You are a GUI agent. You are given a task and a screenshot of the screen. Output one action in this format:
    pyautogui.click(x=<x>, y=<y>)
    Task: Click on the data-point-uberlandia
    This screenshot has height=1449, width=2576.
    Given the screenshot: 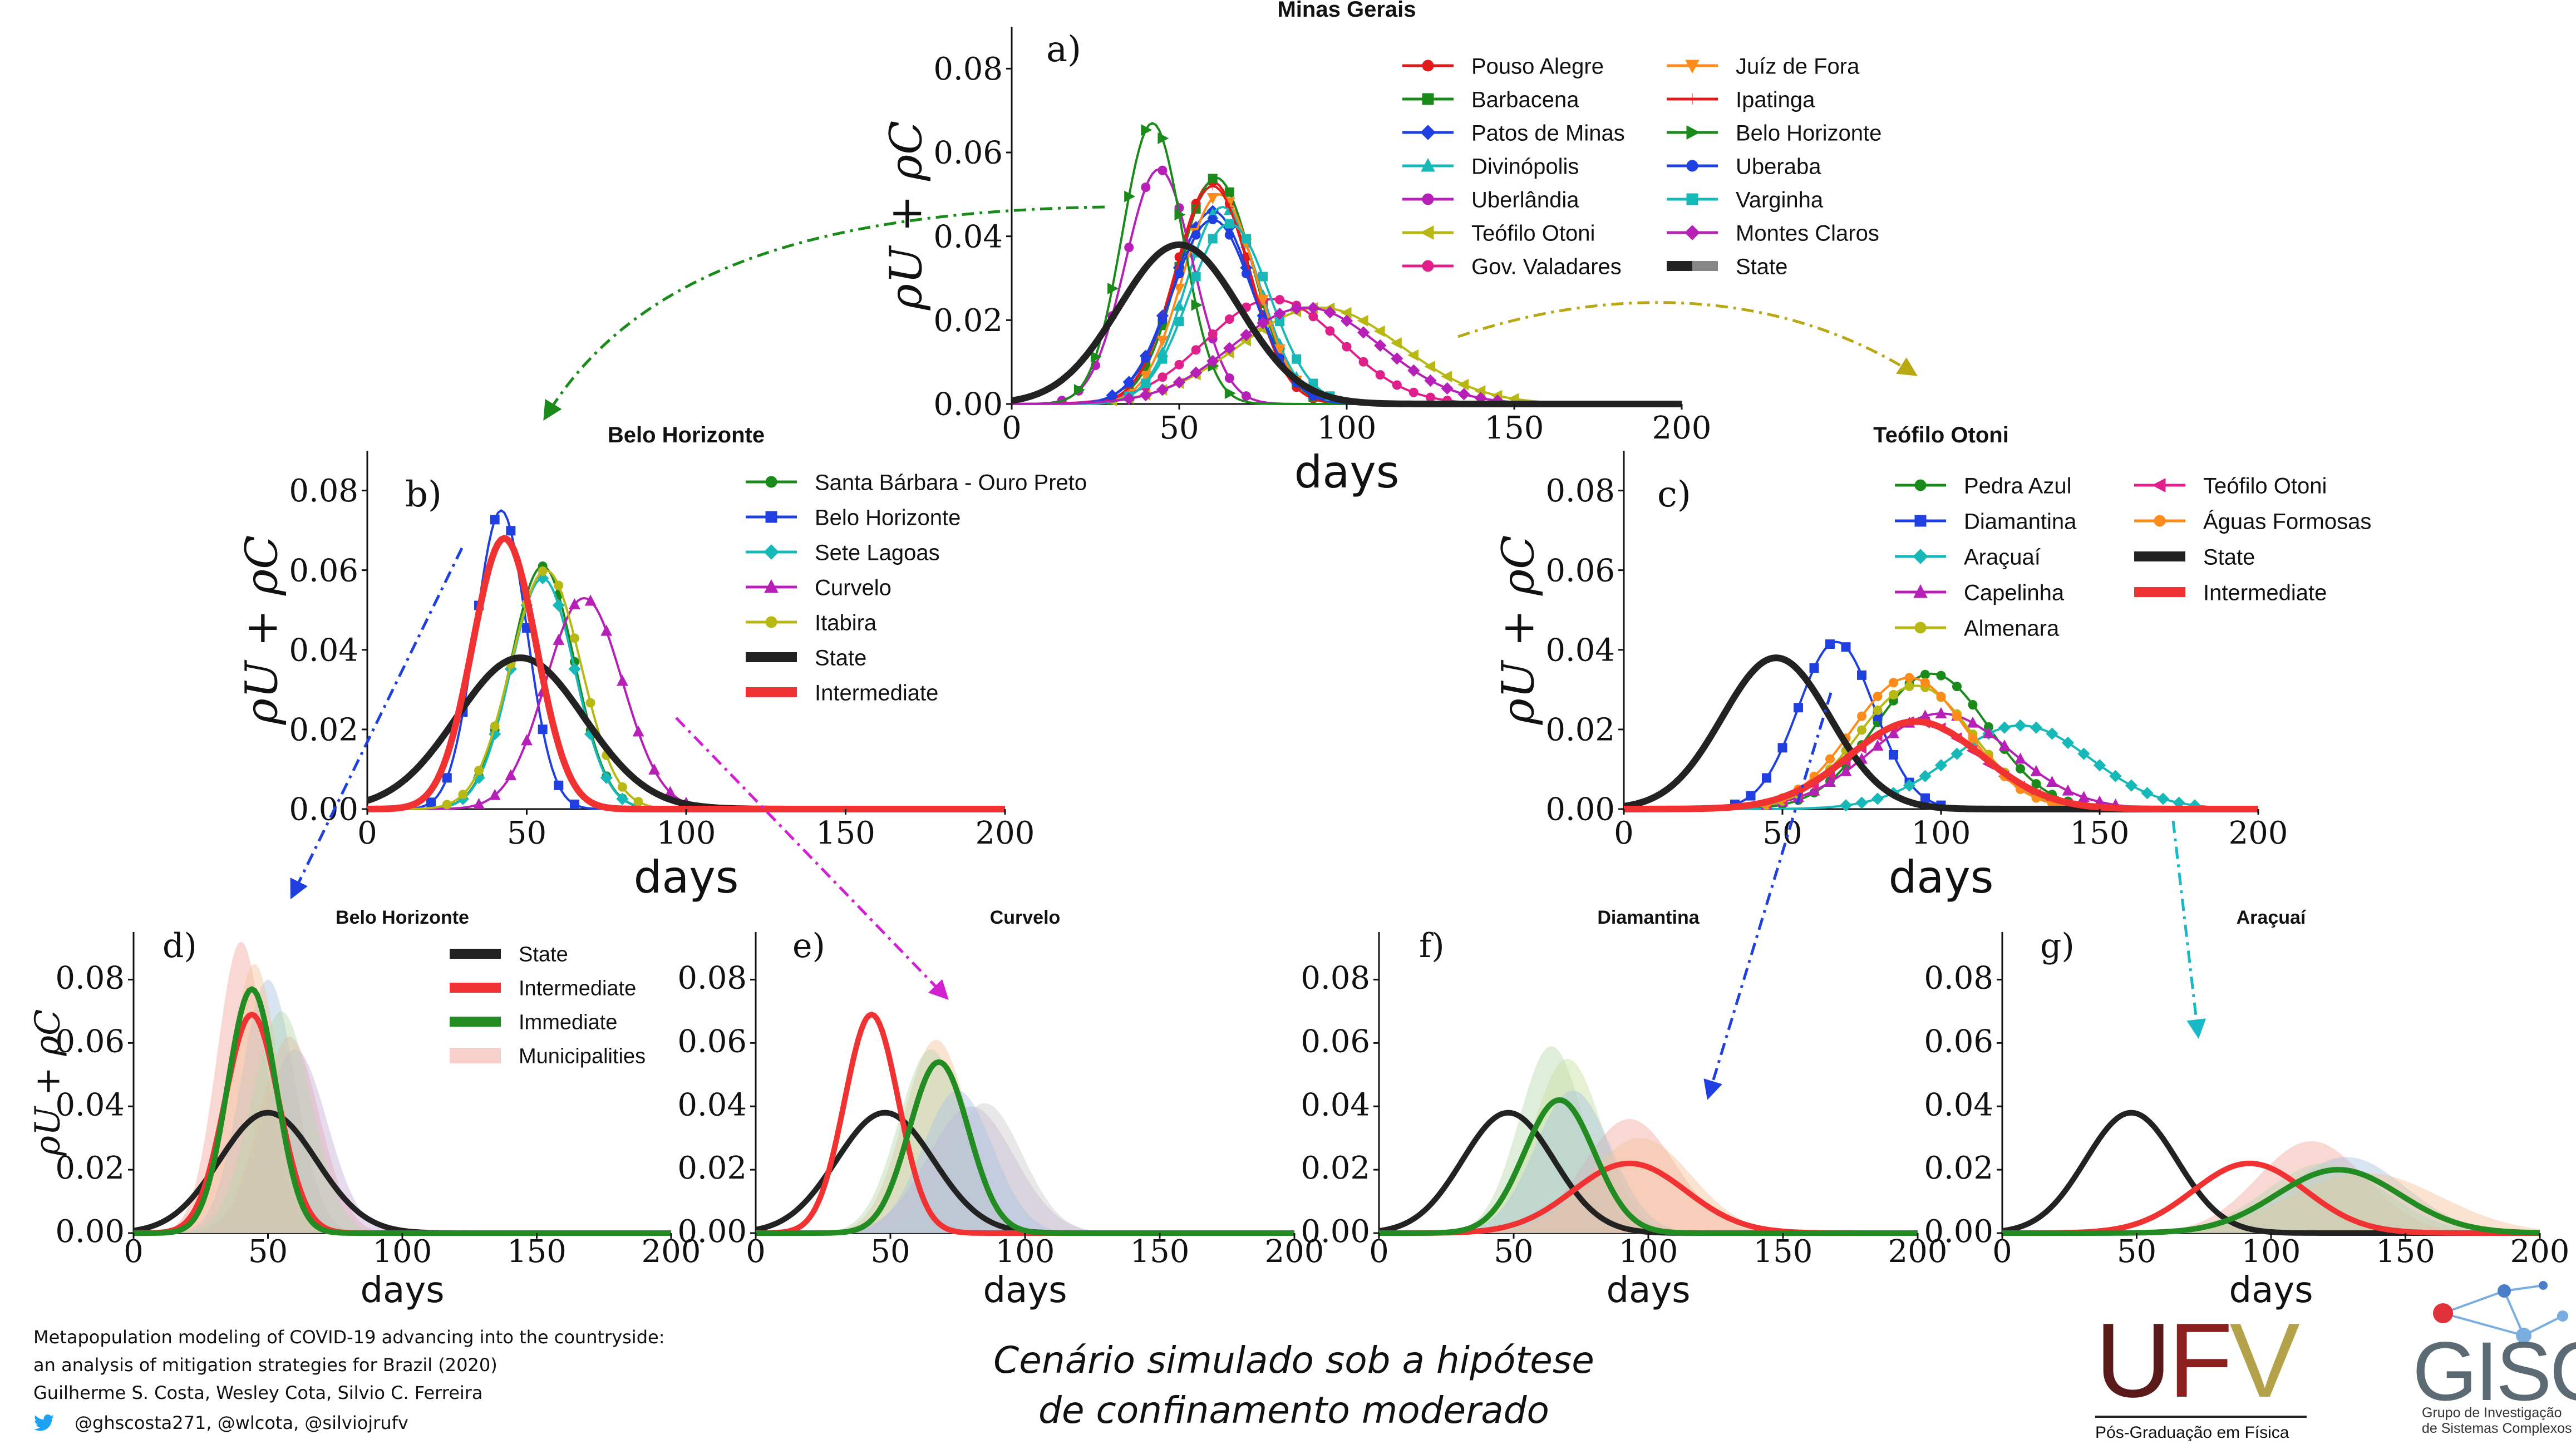 What is the action you would take?
    pyautogui.click(x=1129, y=248)
    